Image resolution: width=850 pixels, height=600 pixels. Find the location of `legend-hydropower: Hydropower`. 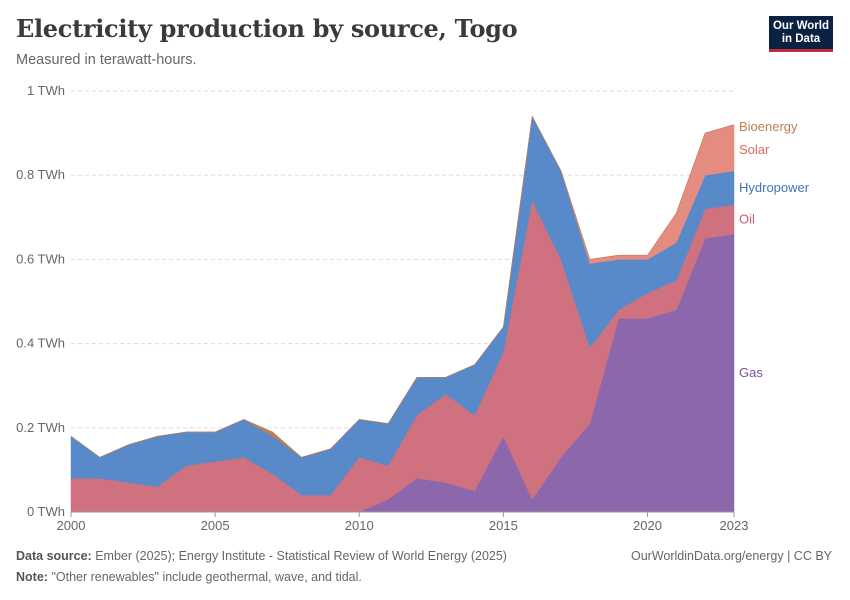

legend-hydropower: Hydropower is located at coordinates (774, 187).